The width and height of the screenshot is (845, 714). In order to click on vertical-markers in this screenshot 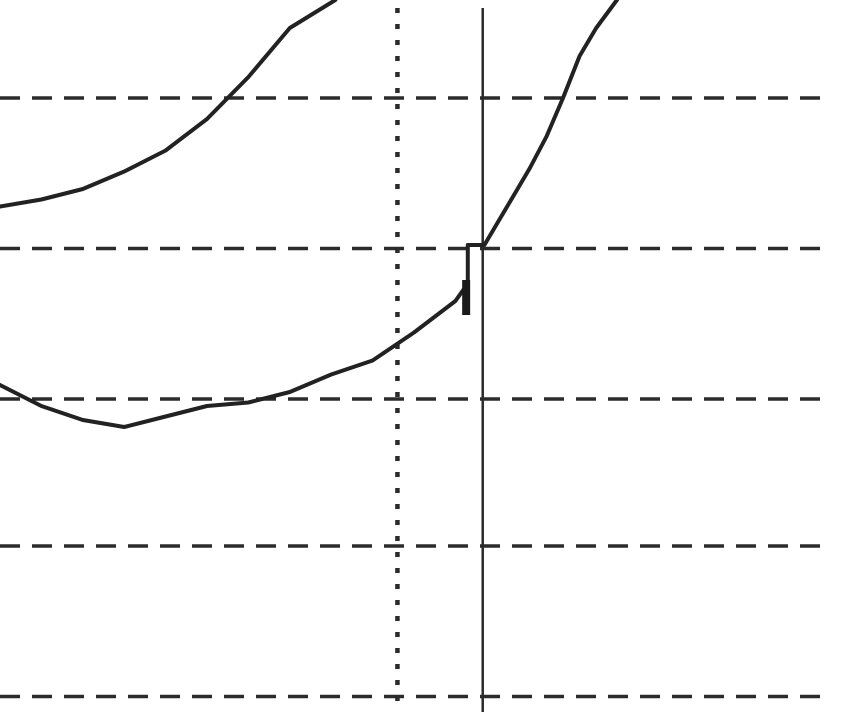, I will do `click(439, 360)`.